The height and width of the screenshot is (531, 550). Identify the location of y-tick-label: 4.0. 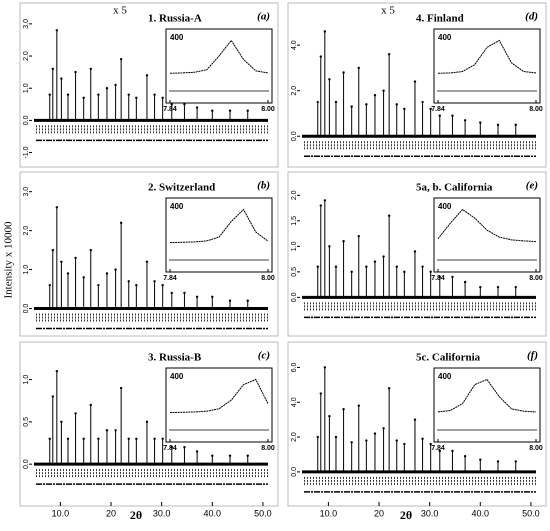
(294, 402).